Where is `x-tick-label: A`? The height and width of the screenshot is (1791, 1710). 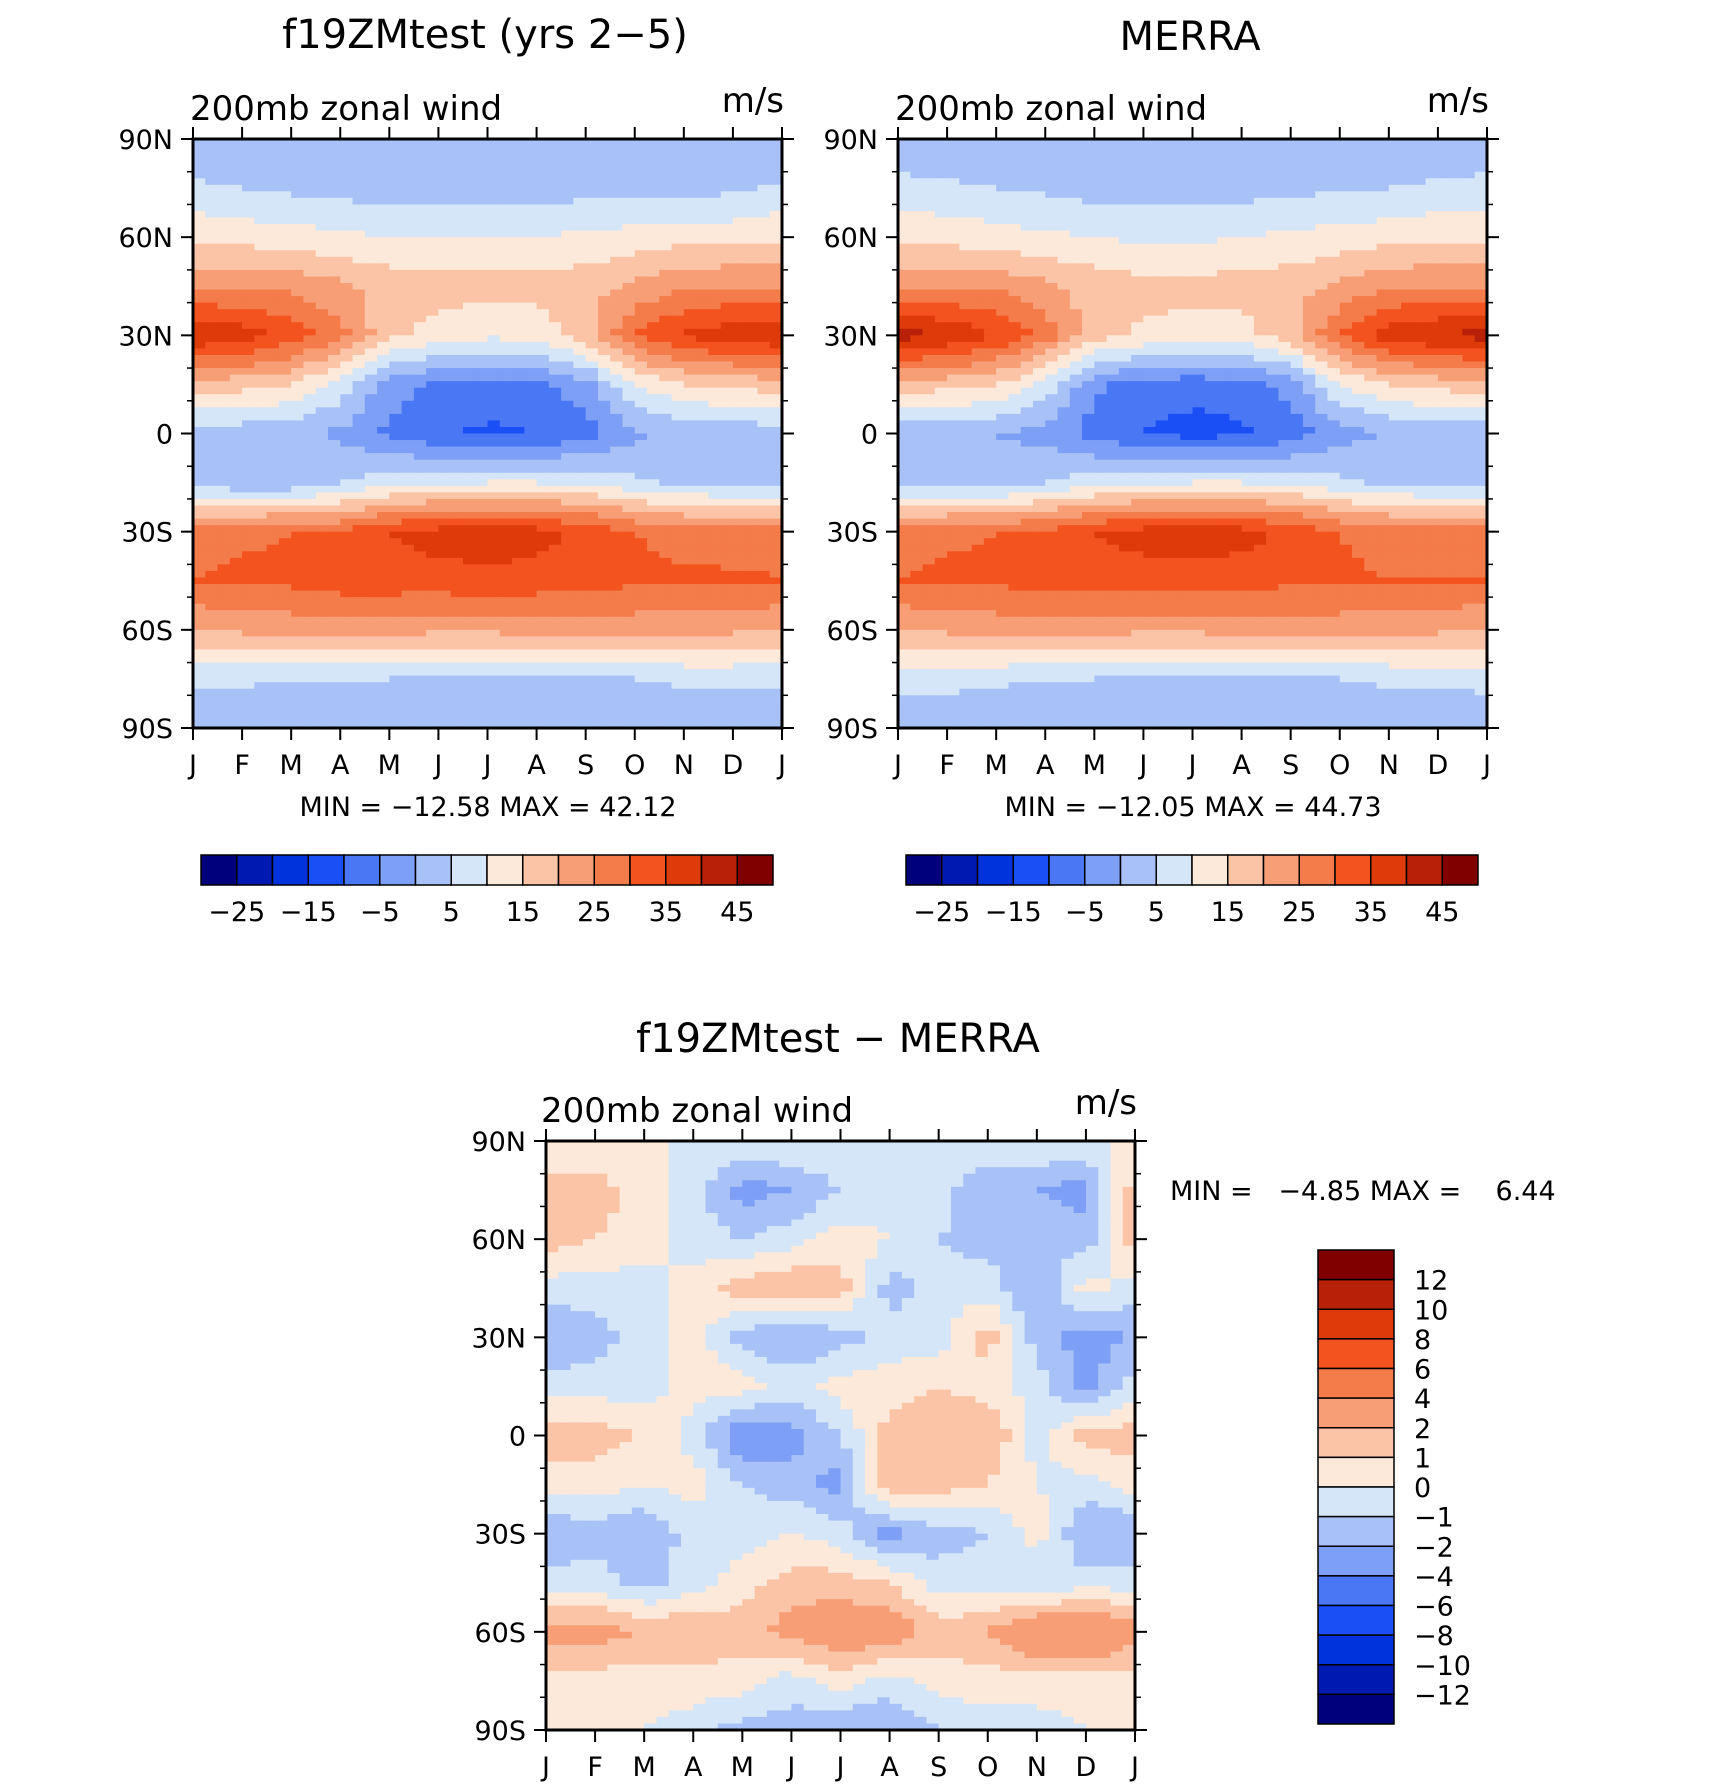 x-tick-label: A is located at coordinates (340, 765).